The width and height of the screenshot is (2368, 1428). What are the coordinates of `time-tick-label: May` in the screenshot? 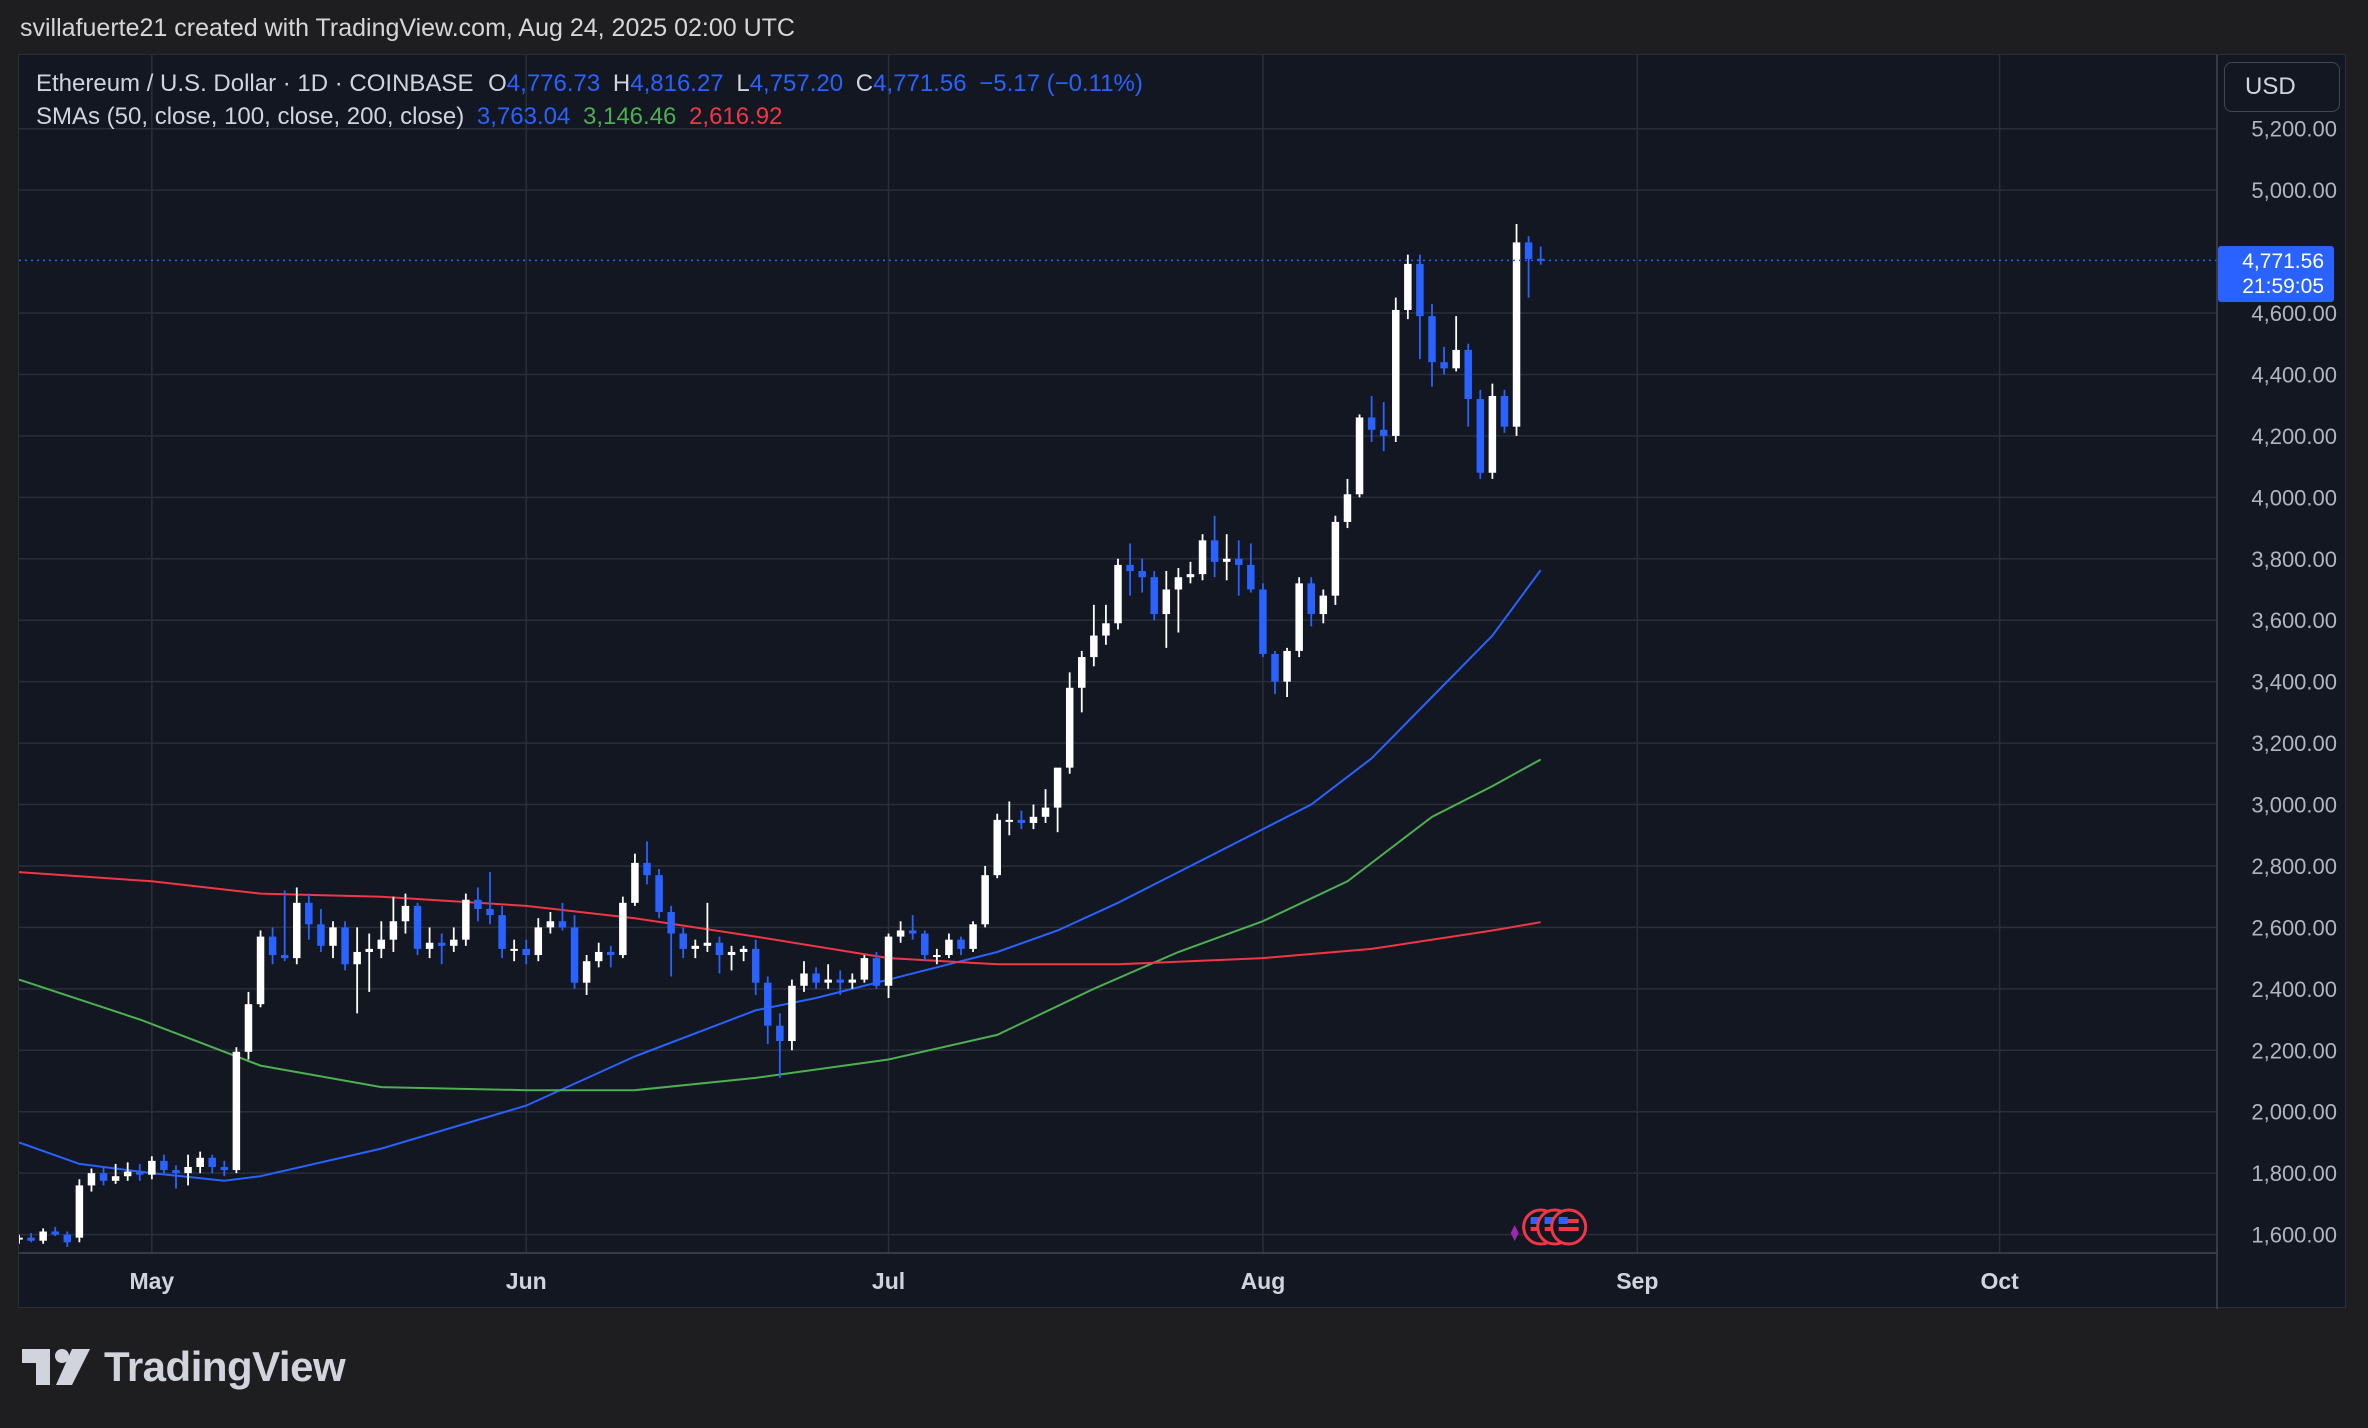 It's located at (151, 1281).